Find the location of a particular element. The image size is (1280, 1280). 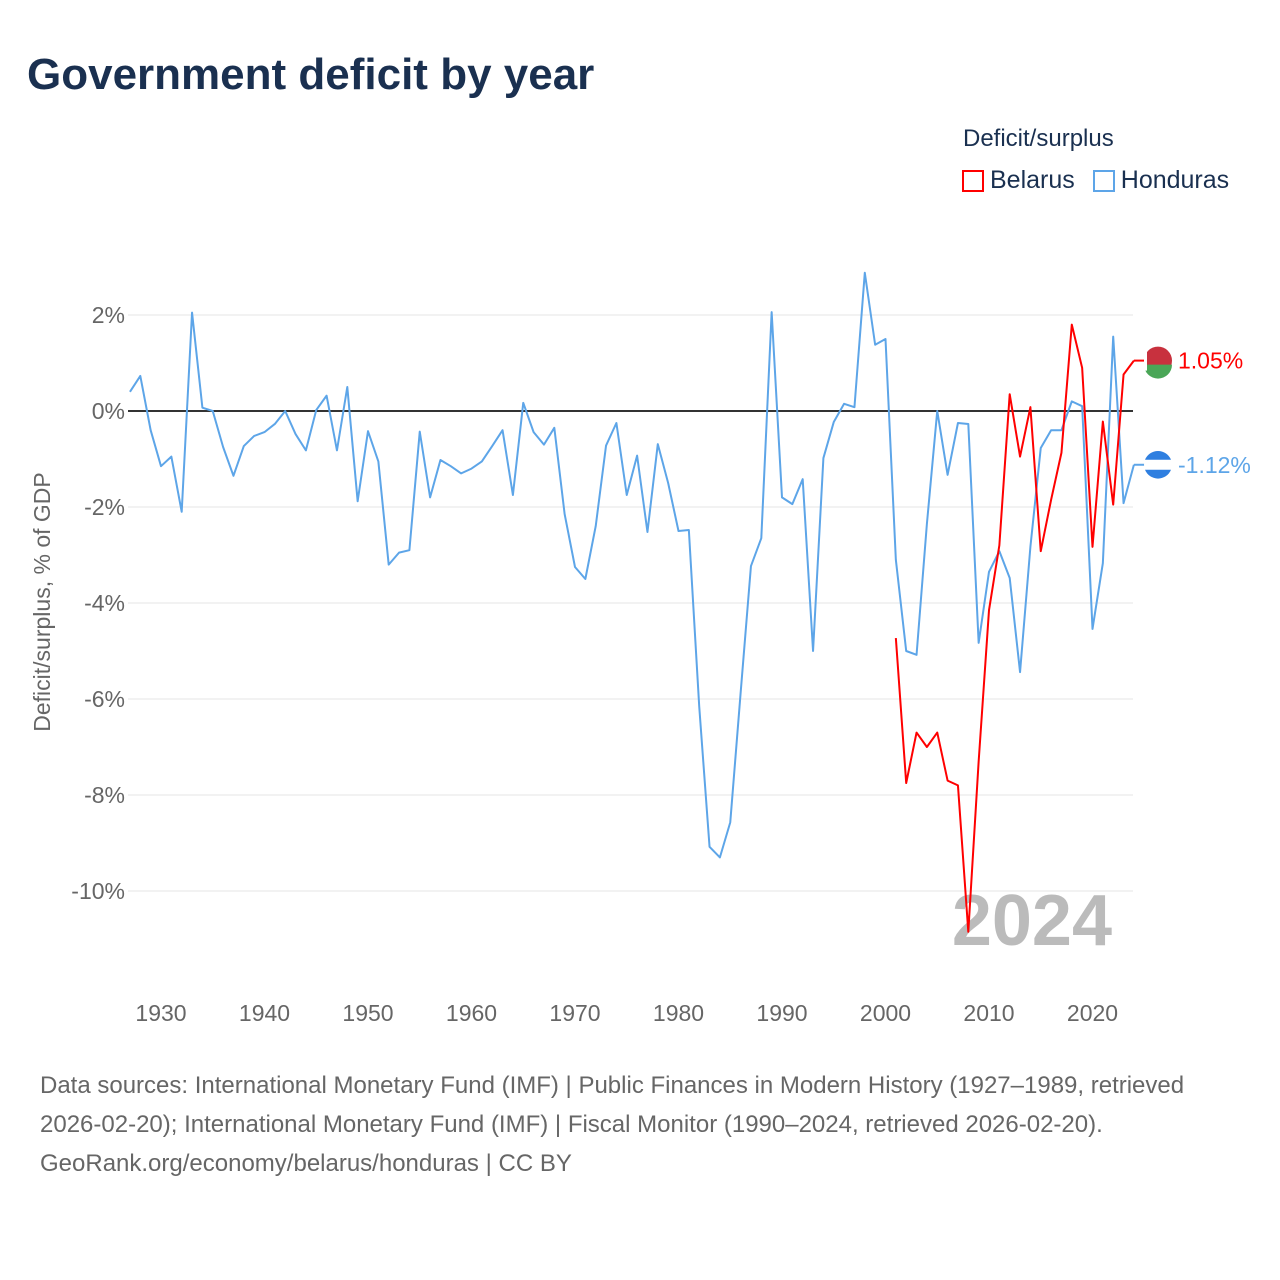

y-axis-label: Deficit/surplus, % of GDP is located at coordinates (42, 601).